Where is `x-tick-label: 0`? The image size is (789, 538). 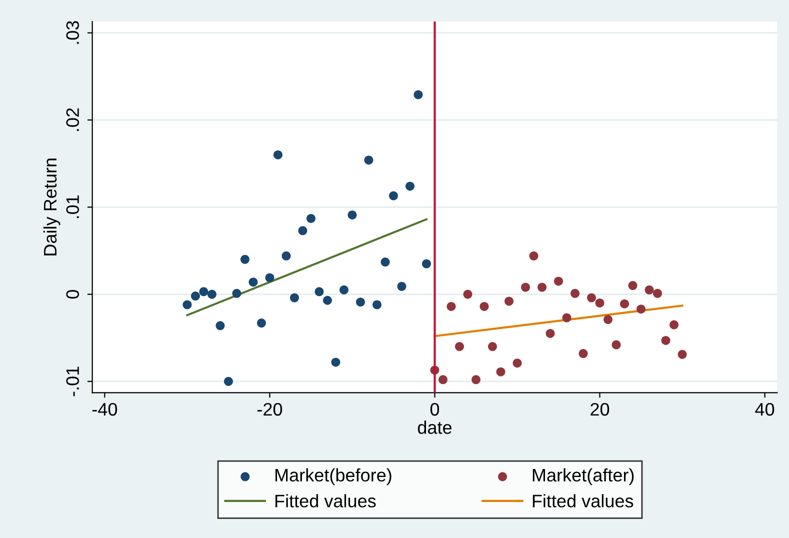 x-tick-label: 0 is located at coordinates (435, 409).